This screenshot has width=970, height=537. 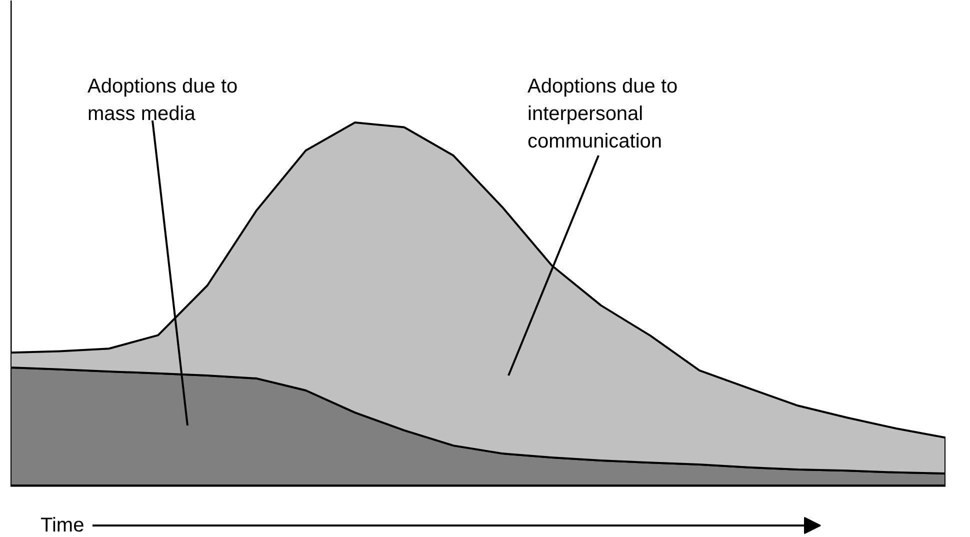 What do you see at coordinates (163, 100) in the screenshot?
I see `annotation: Adoptions due to mass media` at bounding box center [163, 100].